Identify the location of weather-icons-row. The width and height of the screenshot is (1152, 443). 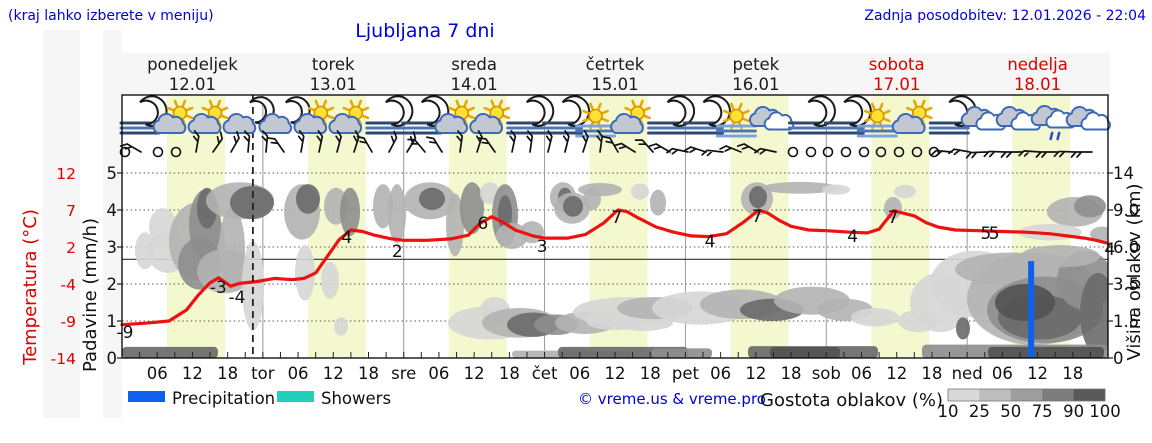
(615, 118).